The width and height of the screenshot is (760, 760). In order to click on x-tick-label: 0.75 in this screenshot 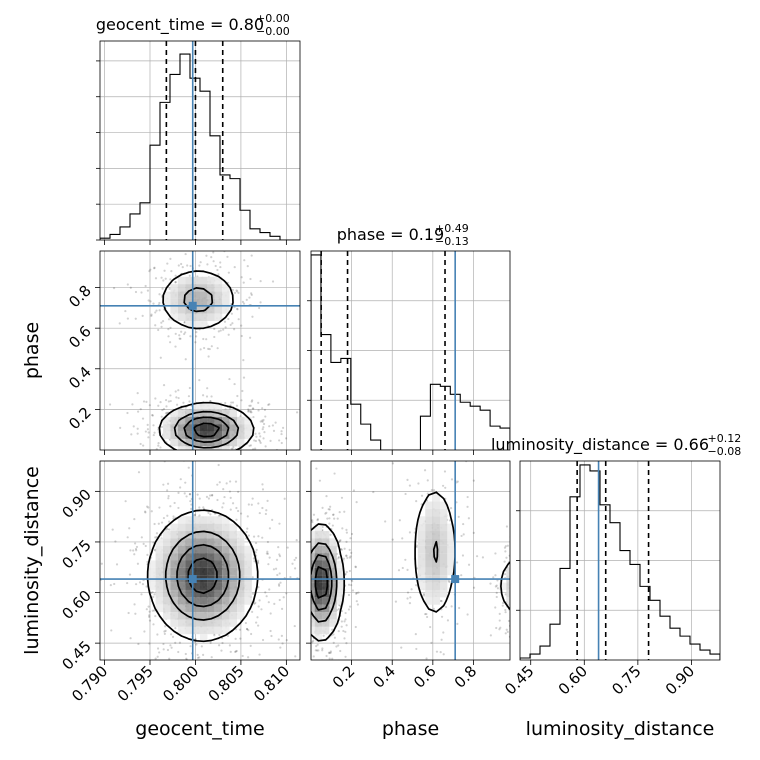, I will do `click(626, 680)`.